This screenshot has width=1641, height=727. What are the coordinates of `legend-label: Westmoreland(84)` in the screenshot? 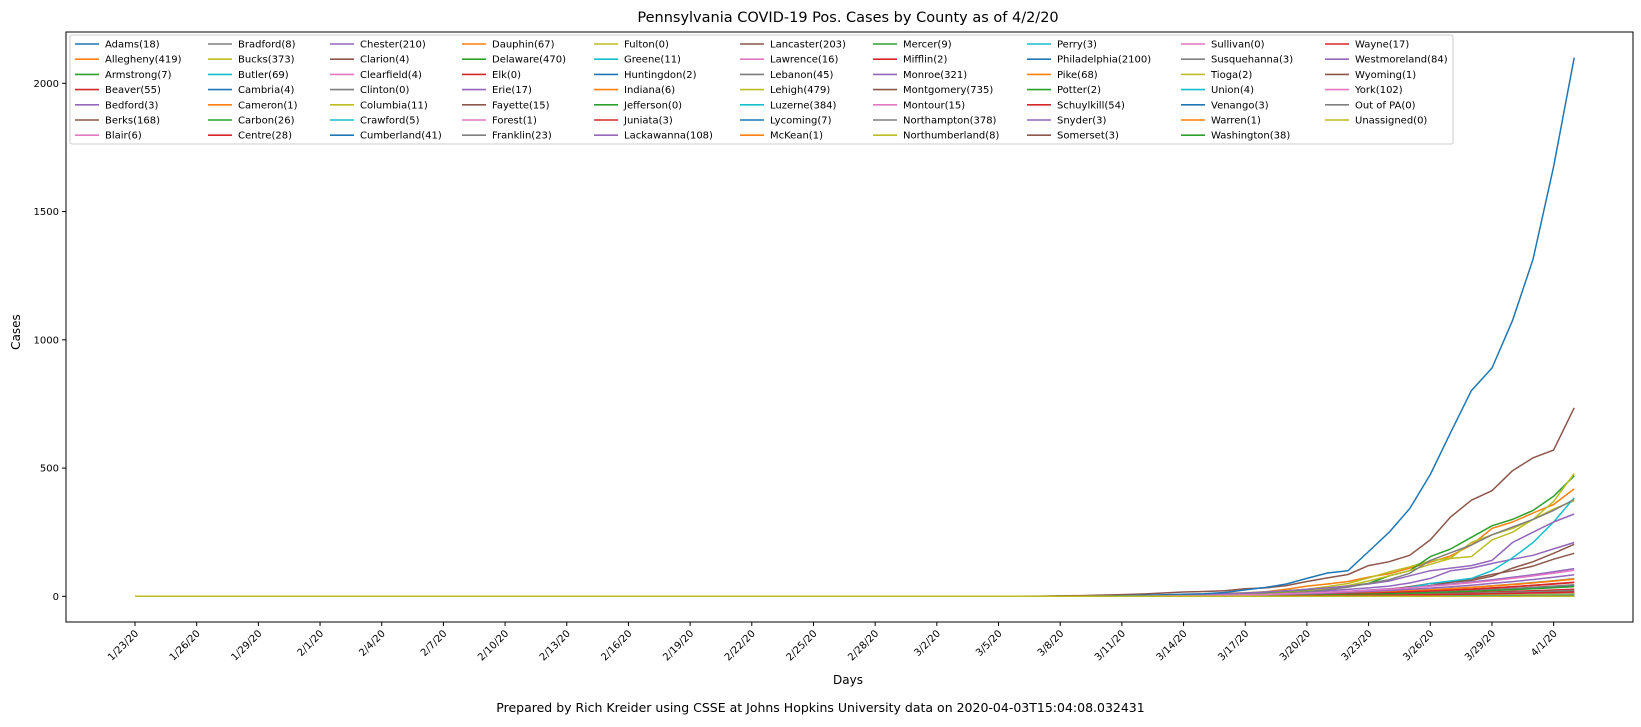 It's located at (1401, 60).